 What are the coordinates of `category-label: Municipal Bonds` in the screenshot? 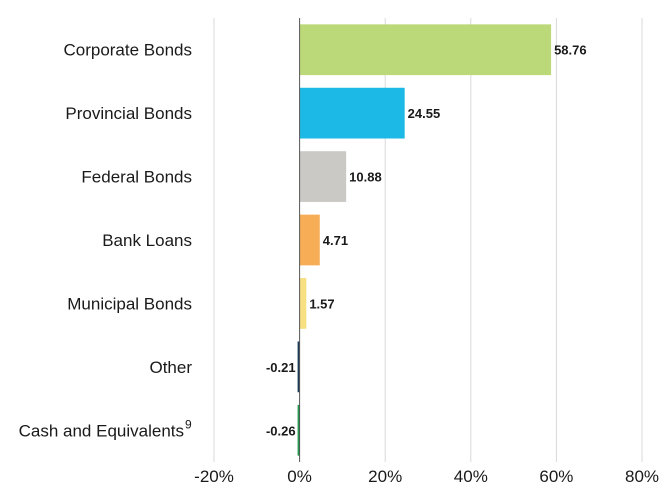 It's located at (129, 303).